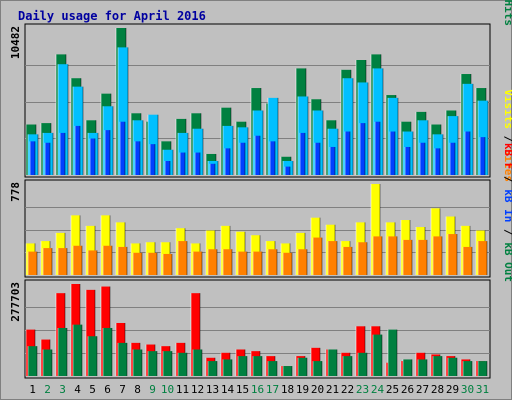 This screenshot has height=400, width=512. What do you see at coordinates (272, 389) in the screenshot?
I see `day-label-17: 17` at bounding box center [272, 389].